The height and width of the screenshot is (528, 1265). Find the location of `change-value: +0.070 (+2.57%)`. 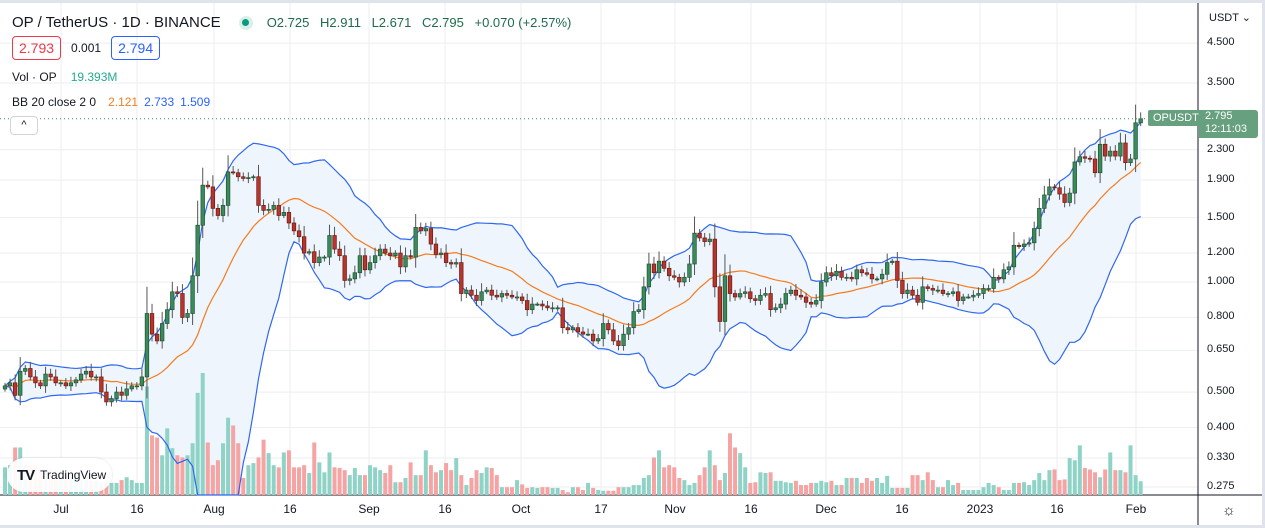

change-value: +0.070 (+2.57%) is located at coordinates (523, 22).